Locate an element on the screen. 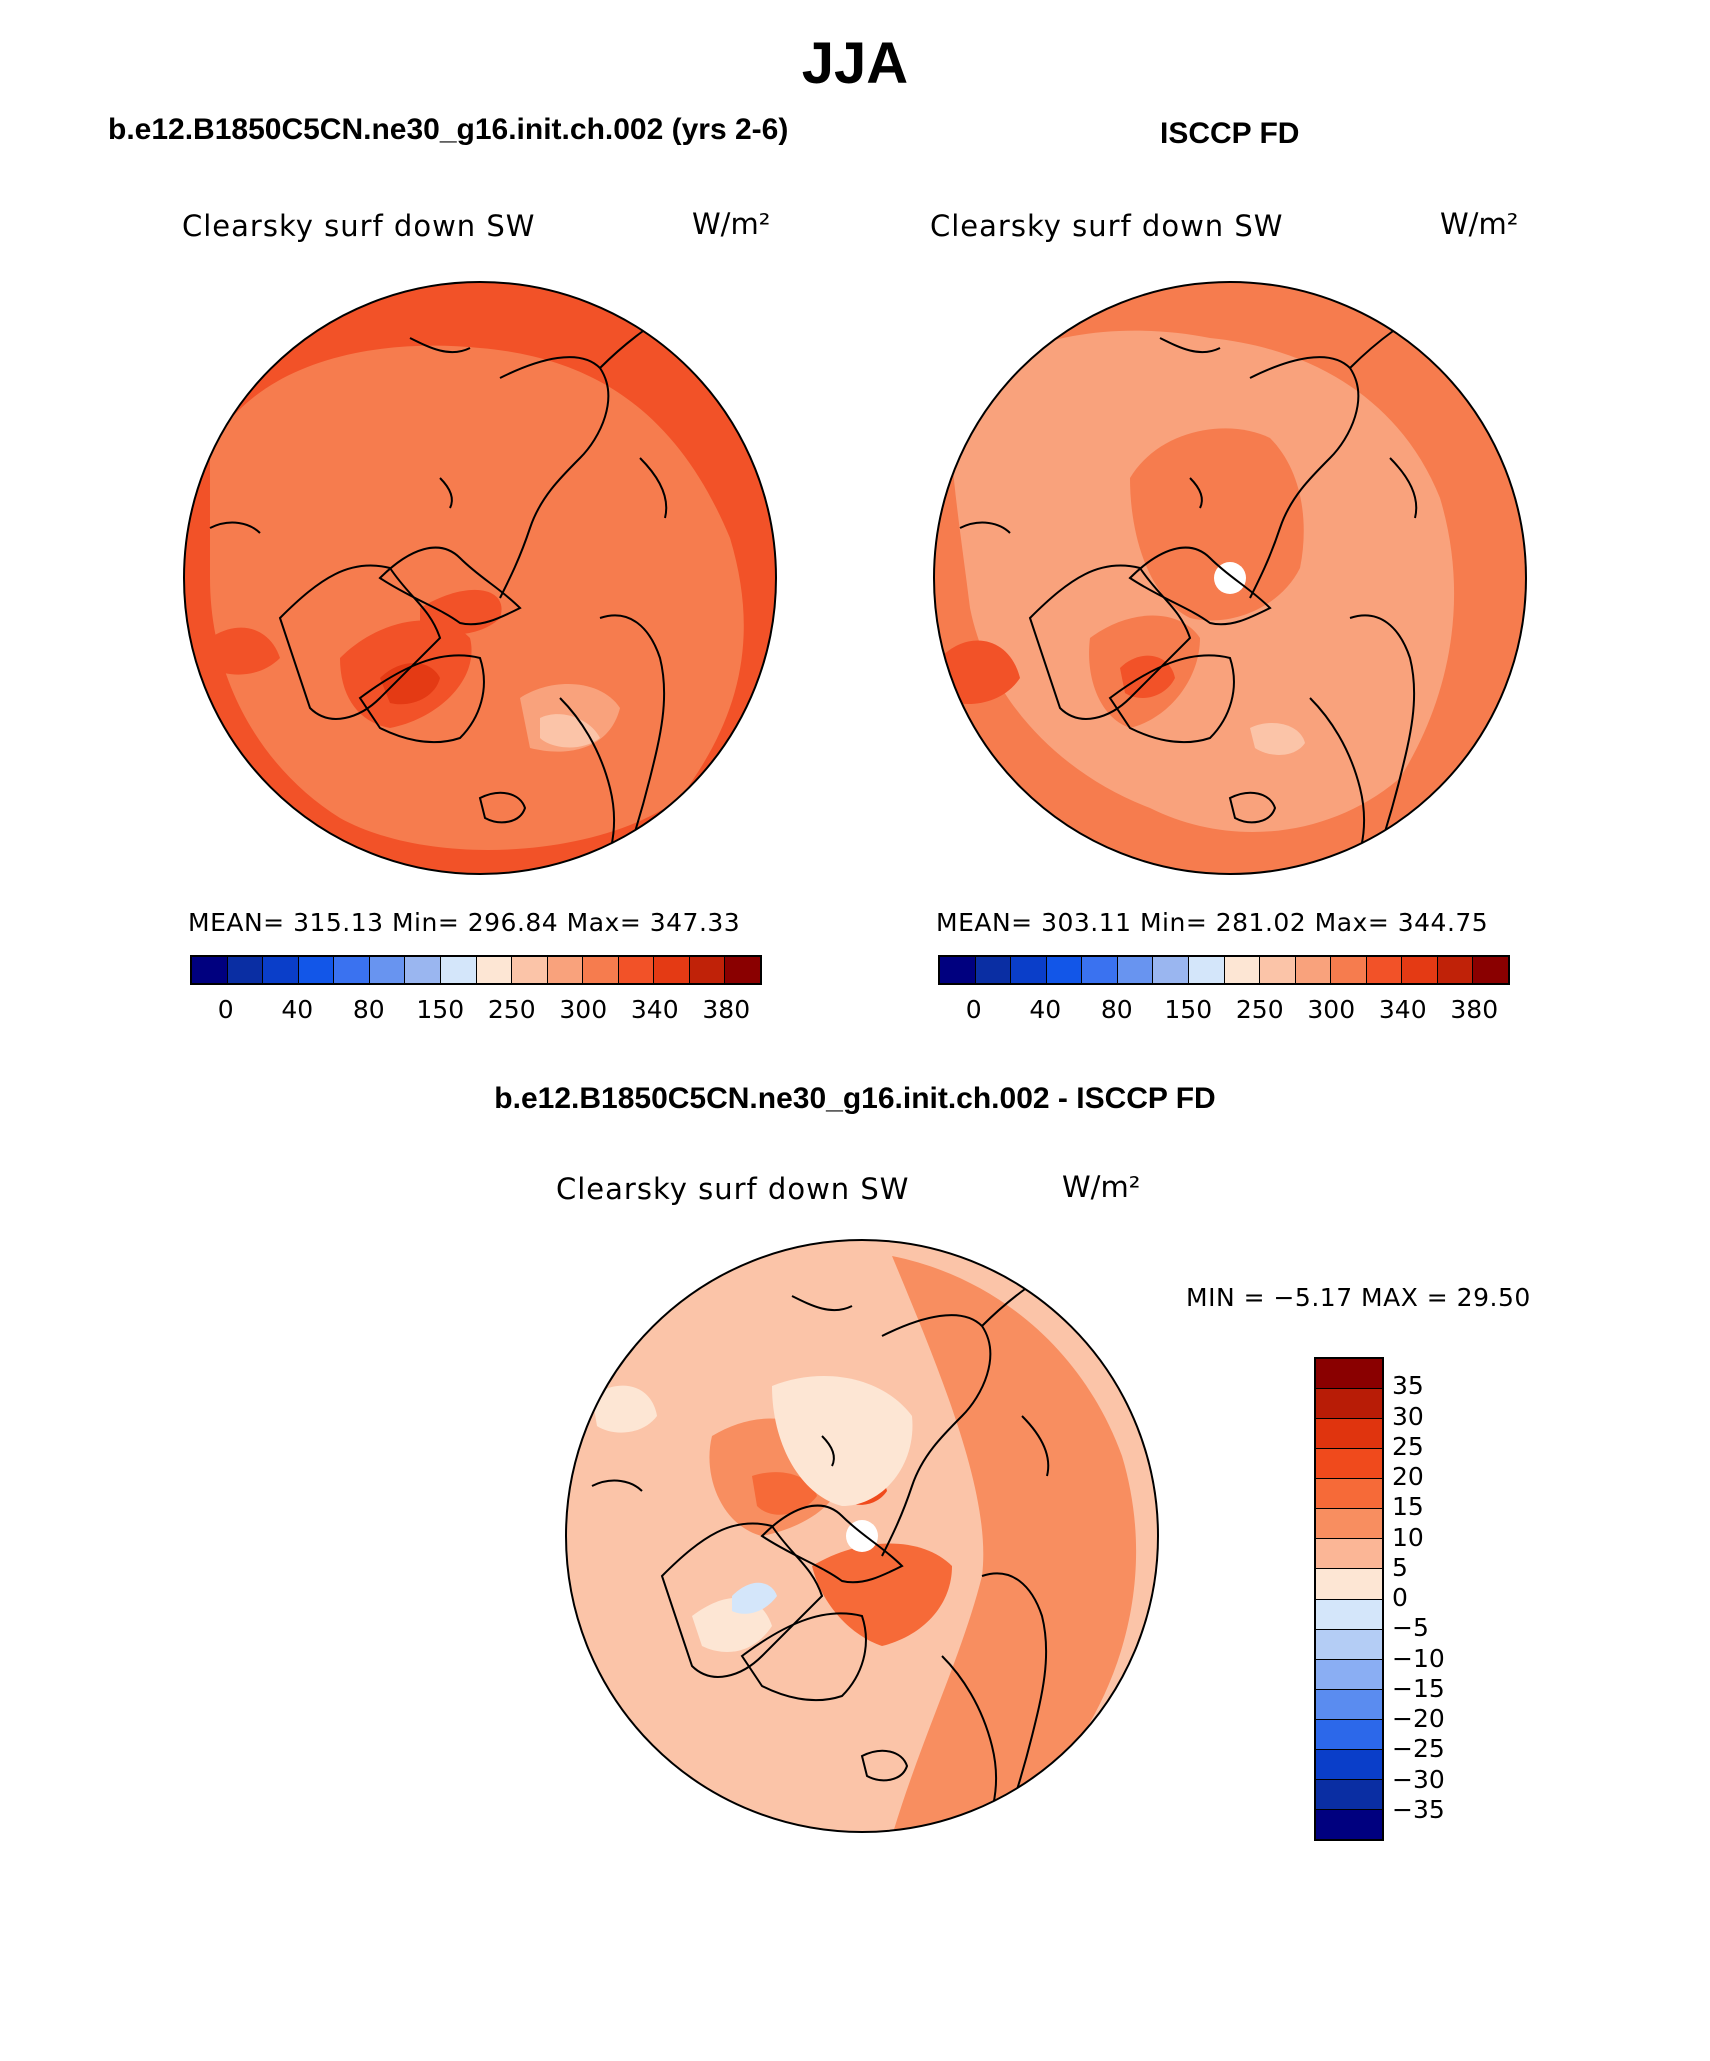 This screenshot has height=2061, width=1710. colorbar-tick-label: −10 is located at coordinates (1418, 1658).